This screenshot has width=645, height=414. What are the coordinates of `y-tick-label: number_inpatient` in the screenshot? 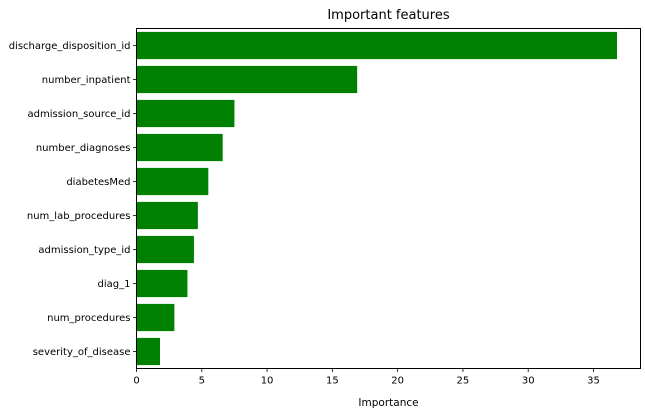 It's located at (86, 80).